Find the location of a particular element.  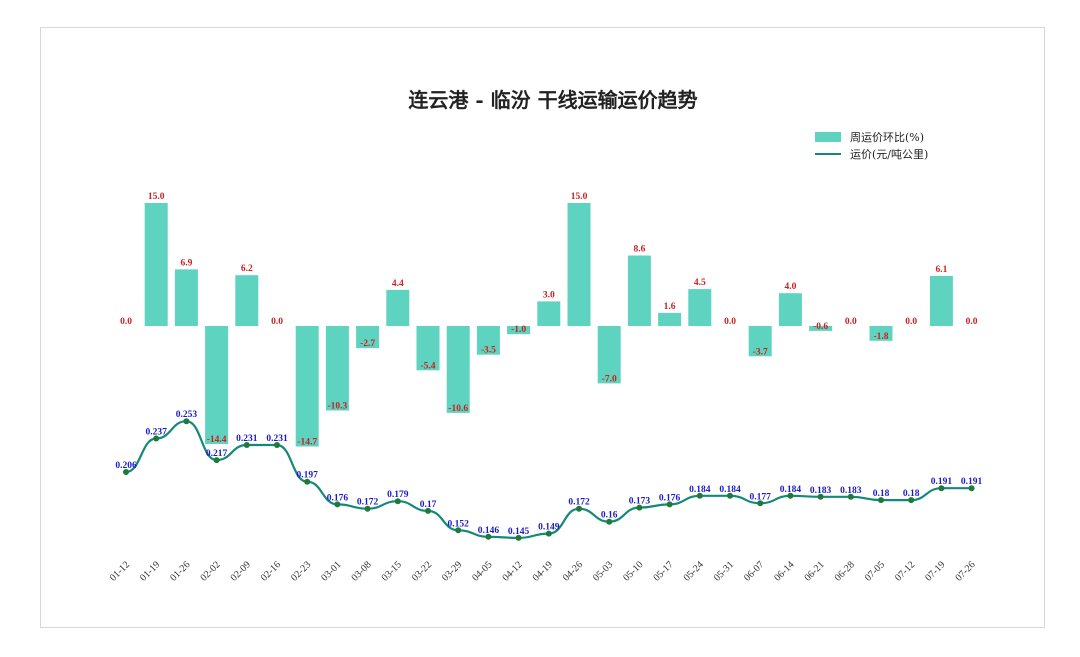

bar-label-05-03: -7.0 is located at coordinates (609, 379).